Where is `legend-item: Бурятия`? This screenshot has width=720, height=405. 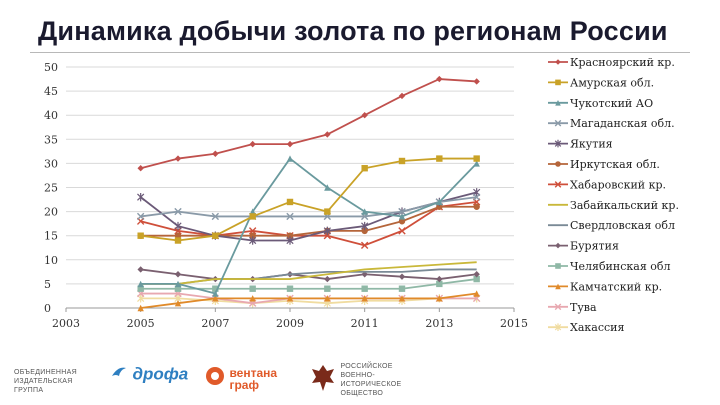 legend-item: Бурятия is located at coordinates (583, 246).